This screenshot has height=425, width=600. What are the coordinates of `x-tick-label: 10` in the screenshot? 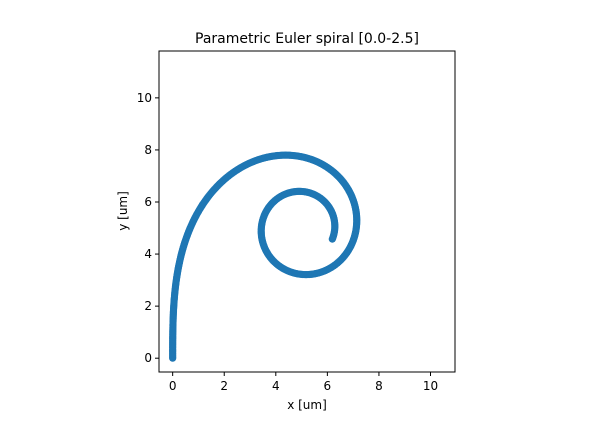 It's located at (430, 386).